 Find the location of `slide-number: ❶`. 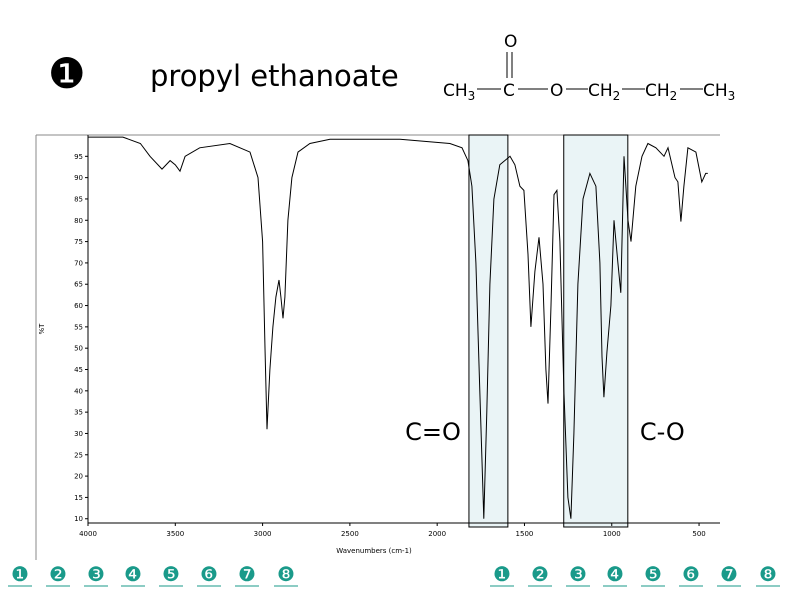

slide-number: ❶ is located at coordinates (67, 73).